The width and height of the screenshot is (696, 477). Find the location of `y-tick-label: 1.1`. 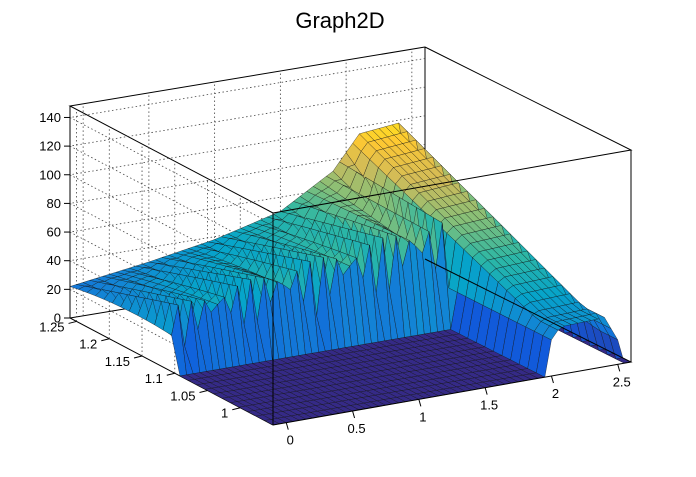

y-tick-label: 1.1 is located at coordinates (154, 378).